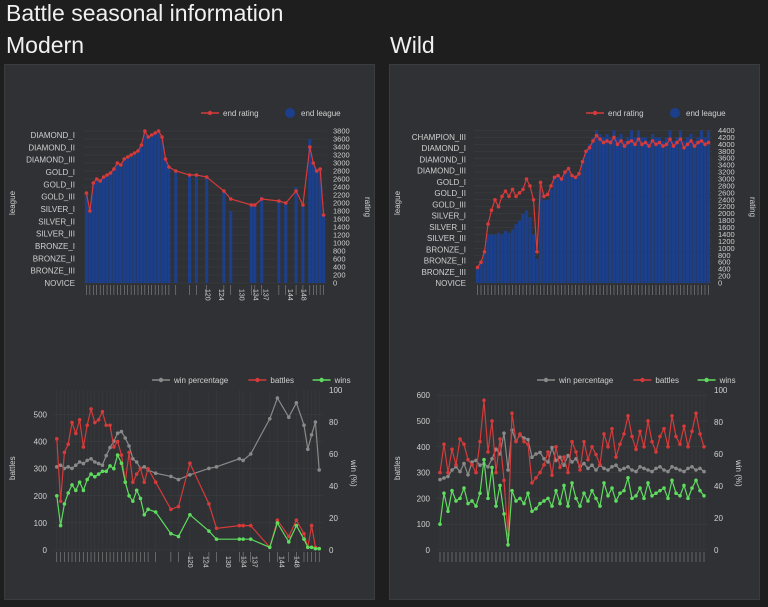  Describe the element at coordinates (45, 45) in the screenshot. I see `section-title-modern: Modern` at that location.